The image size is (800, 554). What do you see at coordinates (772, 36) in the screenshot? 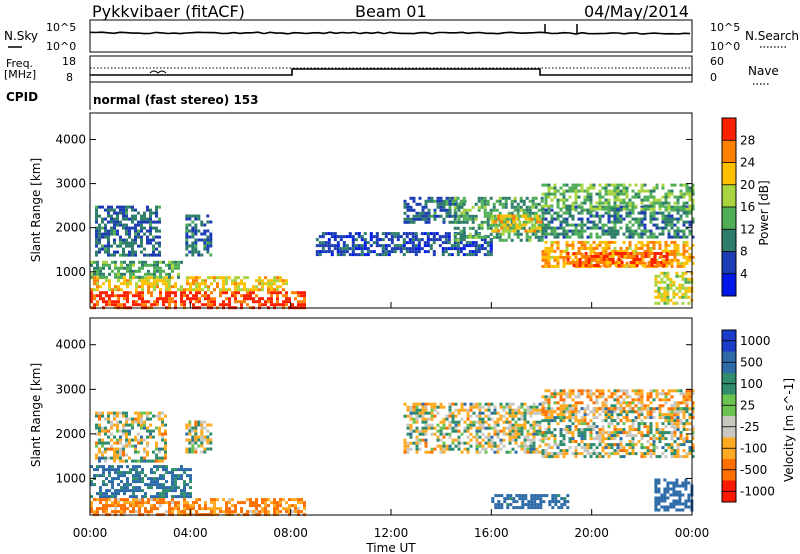
I see `nsearch-label: N.Search` at bounding box center [772, 36].